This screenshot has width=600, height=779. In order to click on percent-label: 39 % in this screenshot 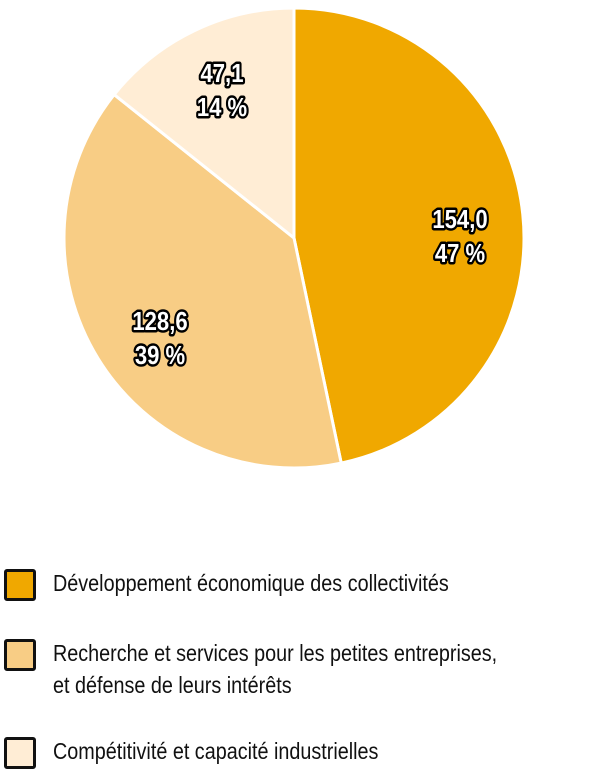, I will do `click(160, 355)`.